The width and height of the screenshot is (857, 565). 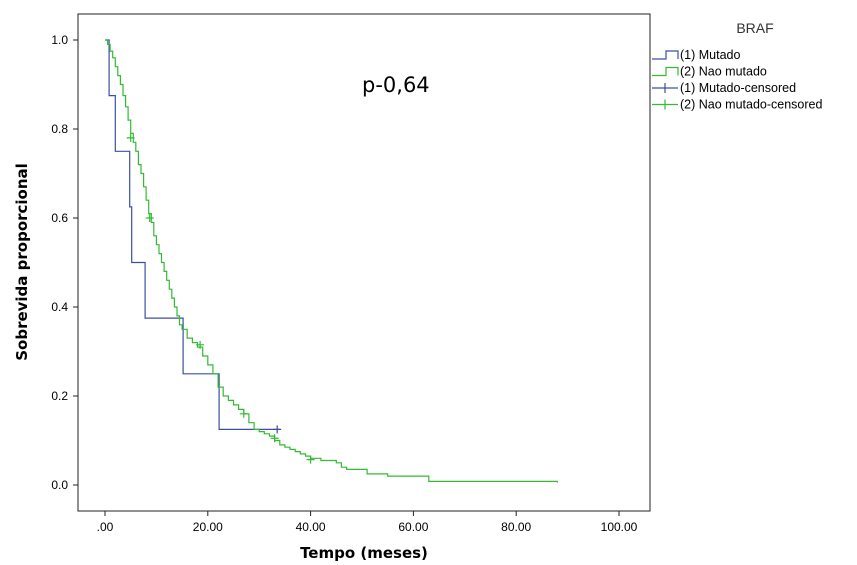 I want to click on x-axis: .00 20.00 40.00 60.00 80.00 100.00, so click(x=367, y=522).